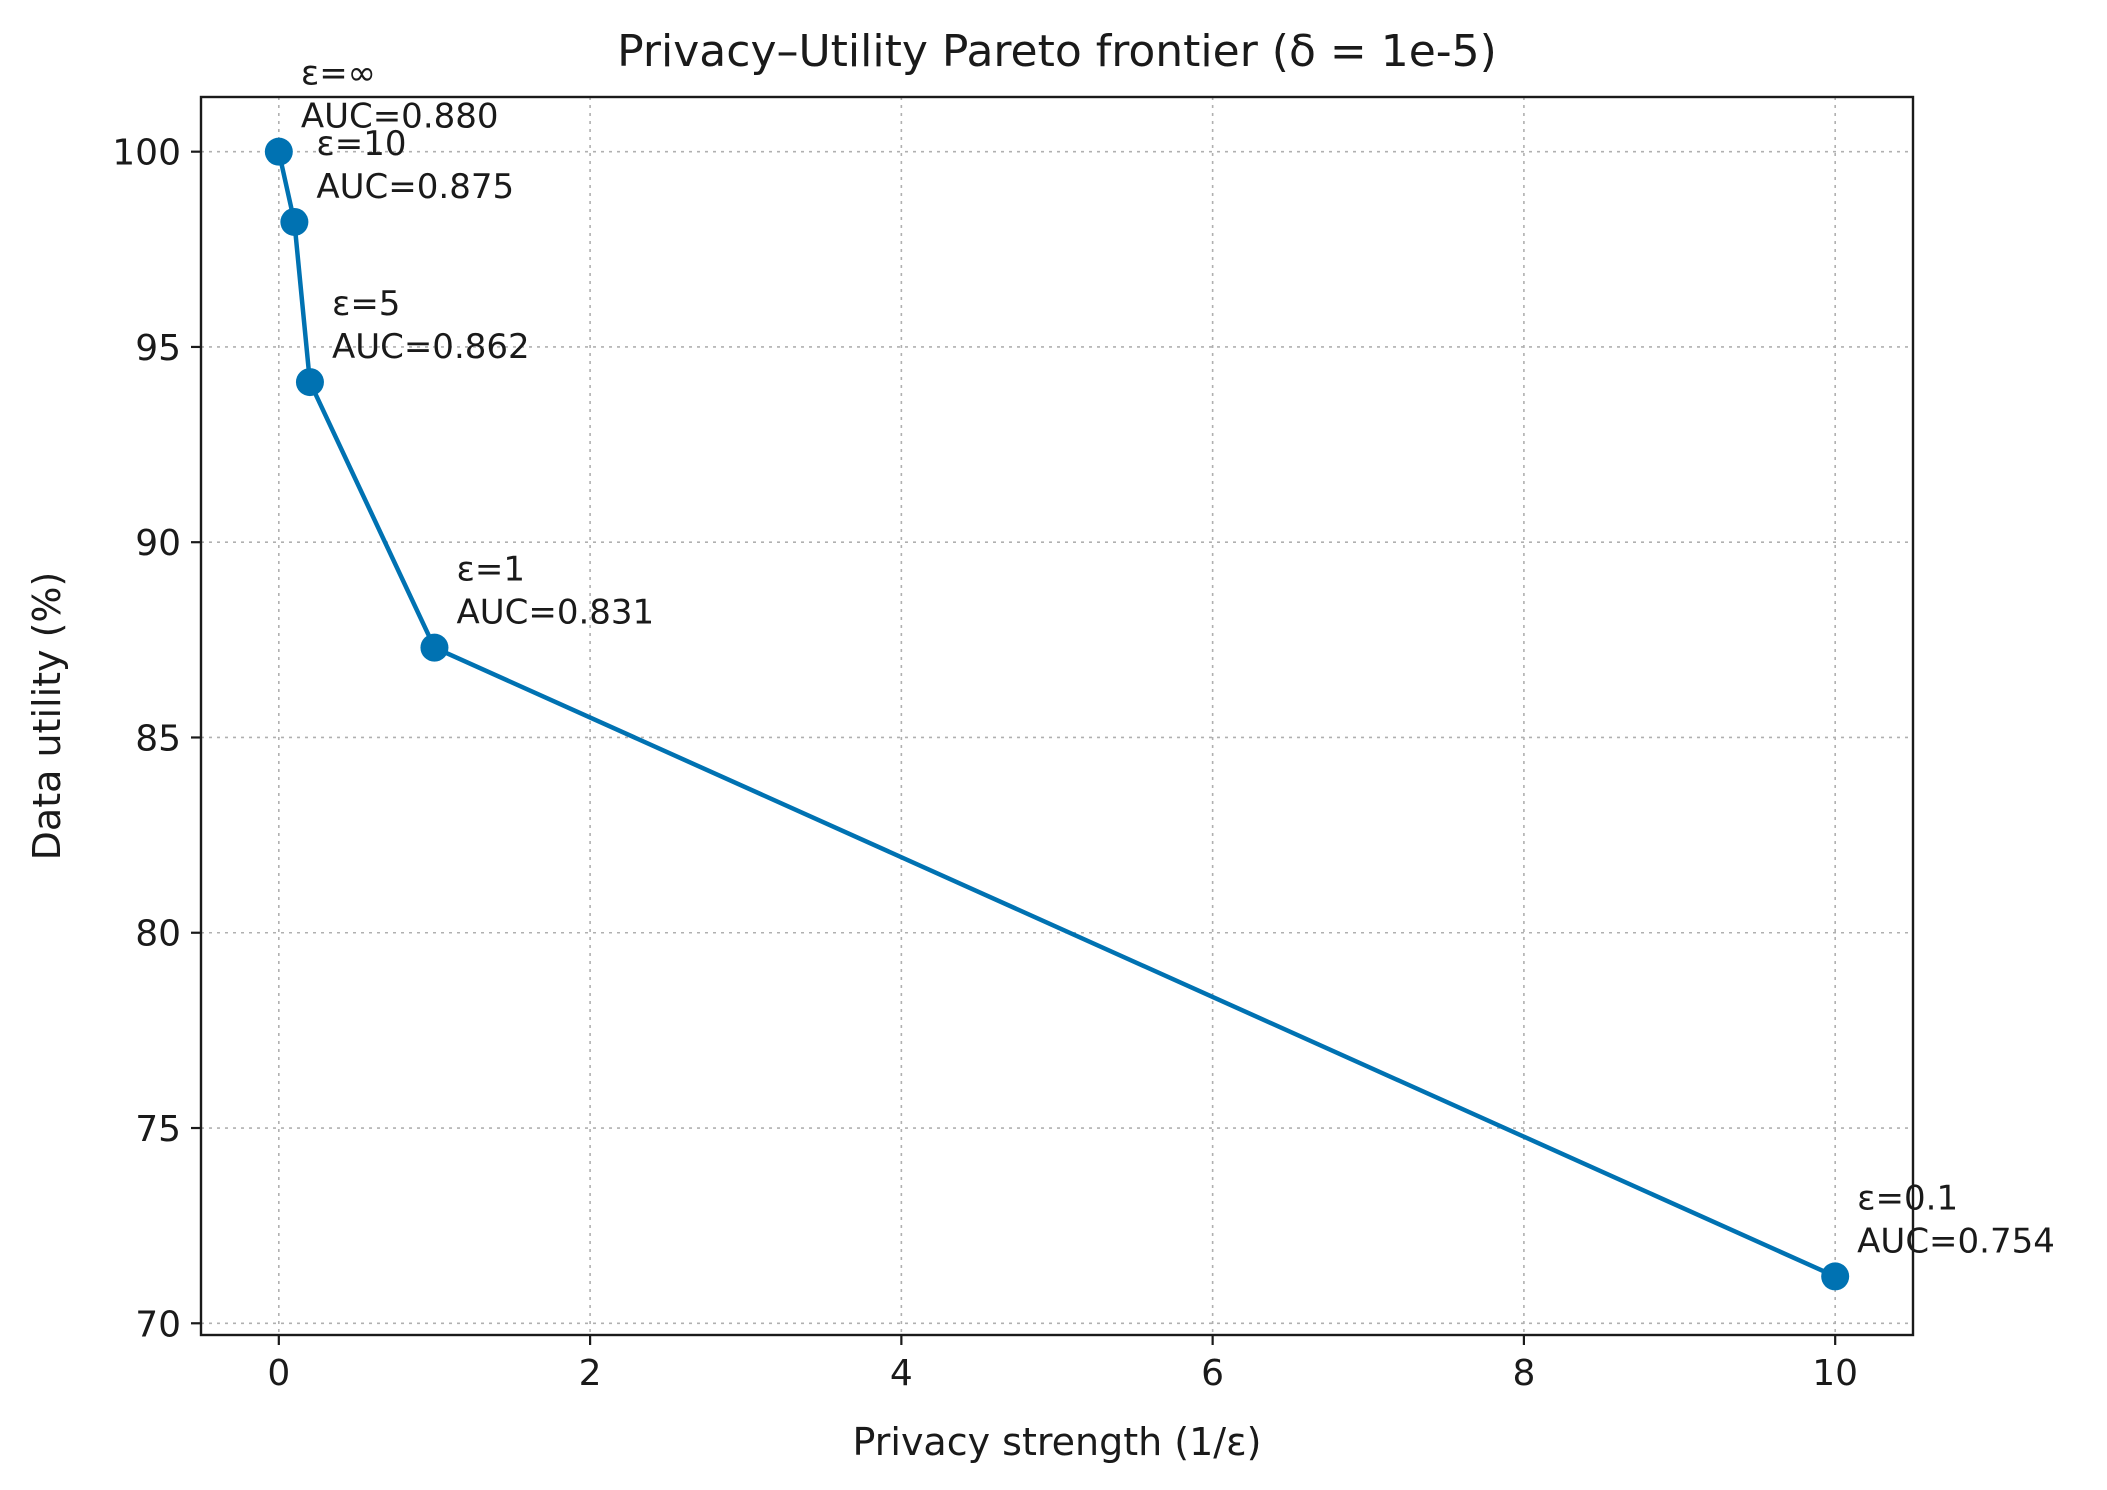 The width and height of the screenshot is (2107, 1490). Describe the element at coordinates (1523, 1373) in the screenshot. I see `x-tick-label: 8` at that location.